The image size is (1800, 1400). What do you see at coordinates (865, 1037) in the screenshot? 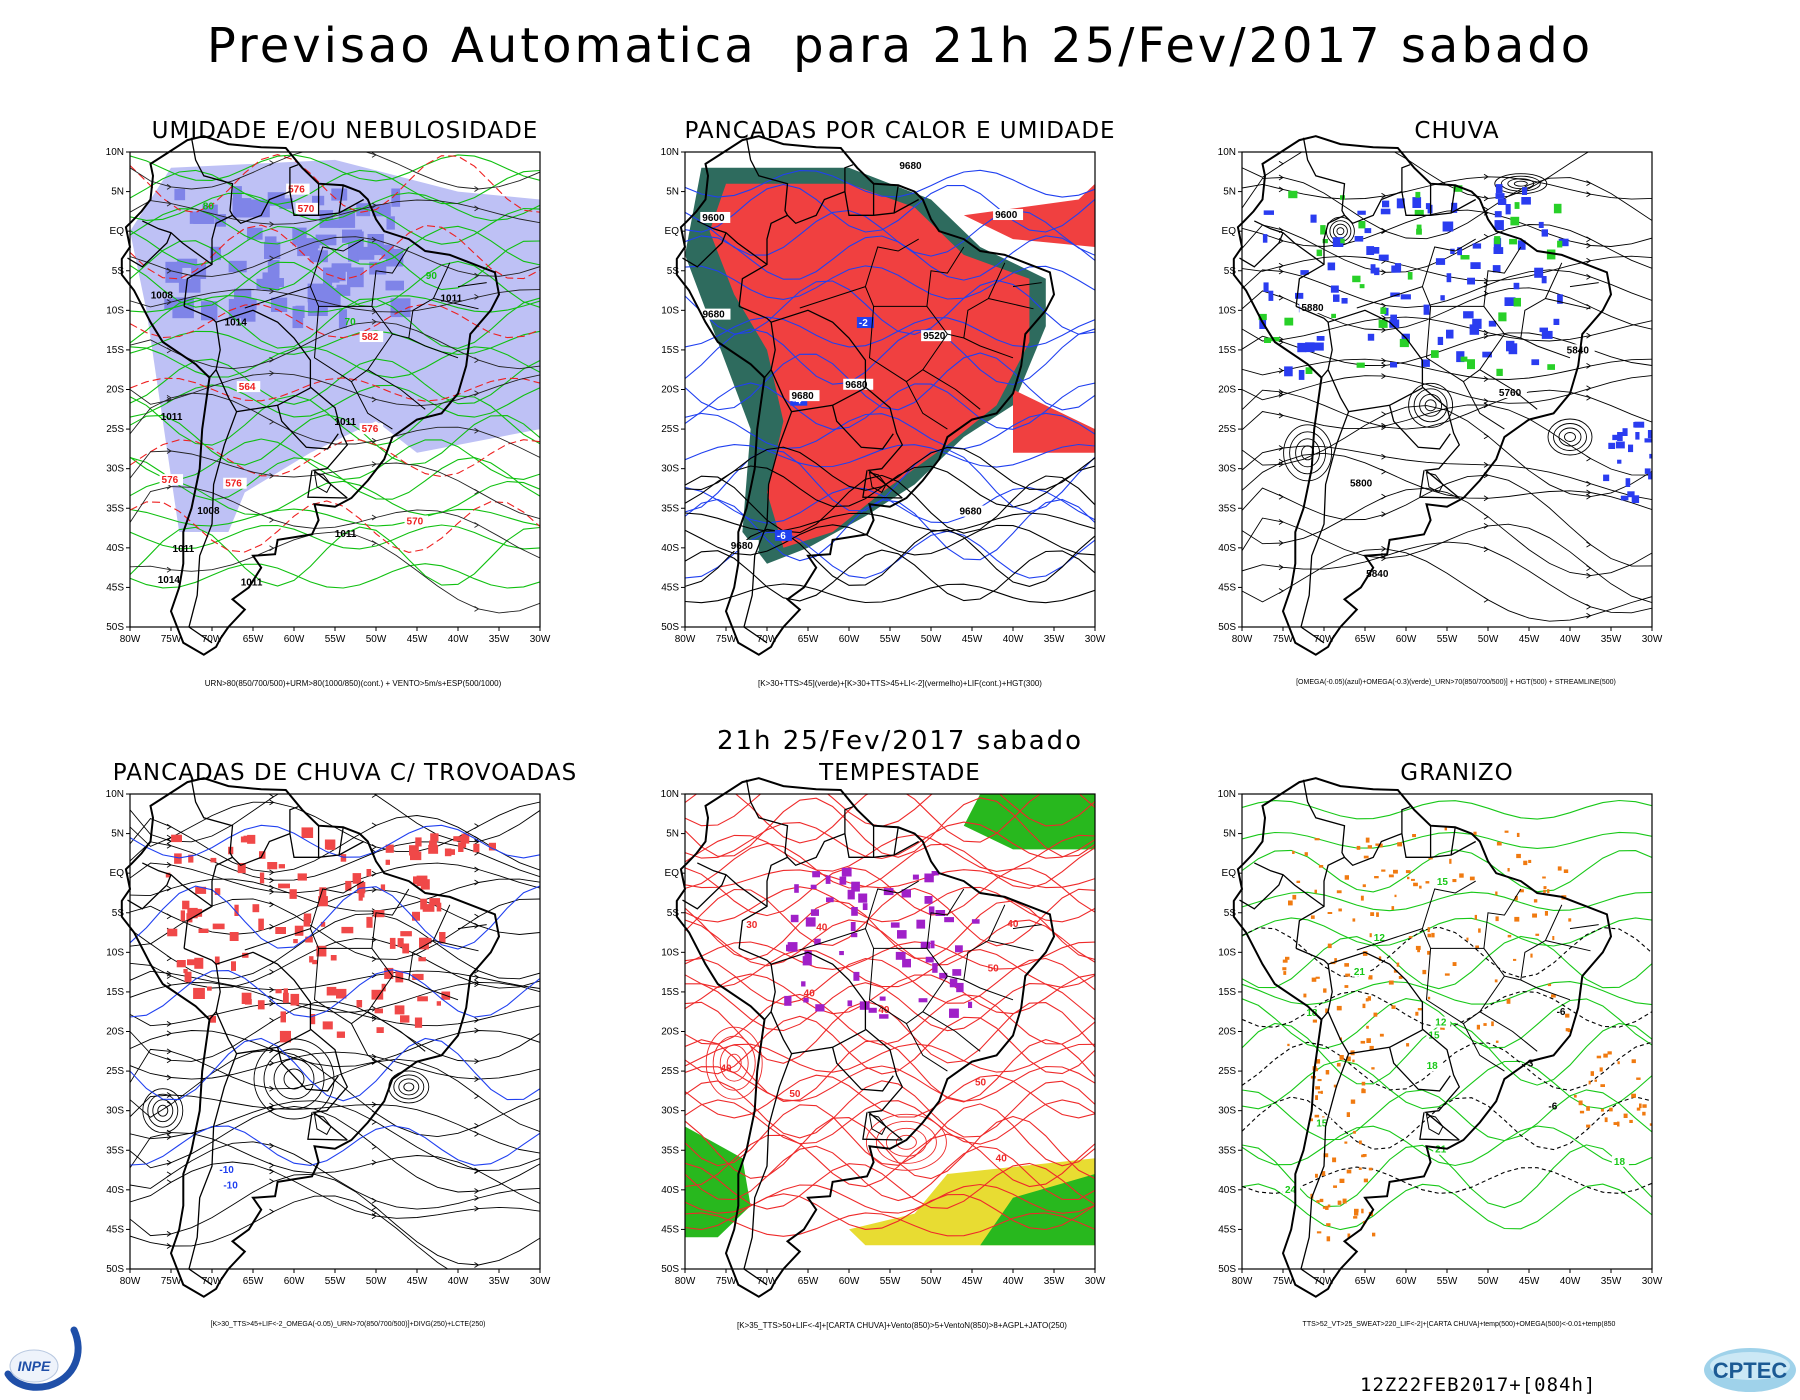
I see `continent-outline` at bounding box center [865, 1037].